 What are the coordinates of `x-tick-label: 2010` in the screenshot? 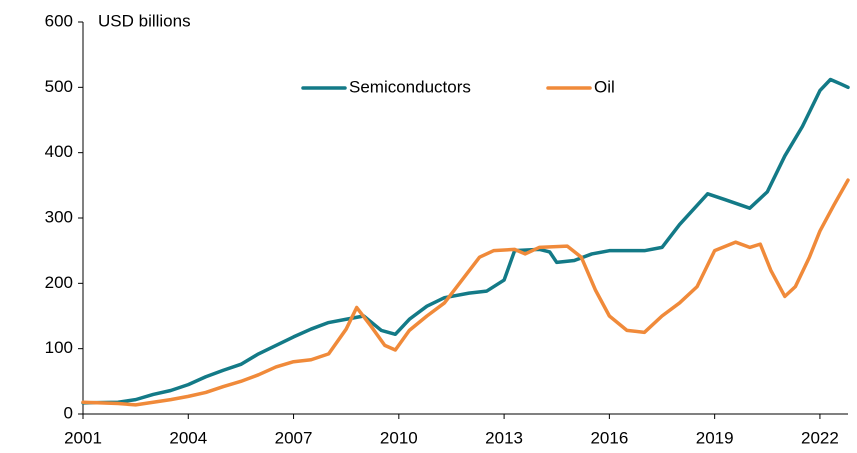 It's located at (399, 437).